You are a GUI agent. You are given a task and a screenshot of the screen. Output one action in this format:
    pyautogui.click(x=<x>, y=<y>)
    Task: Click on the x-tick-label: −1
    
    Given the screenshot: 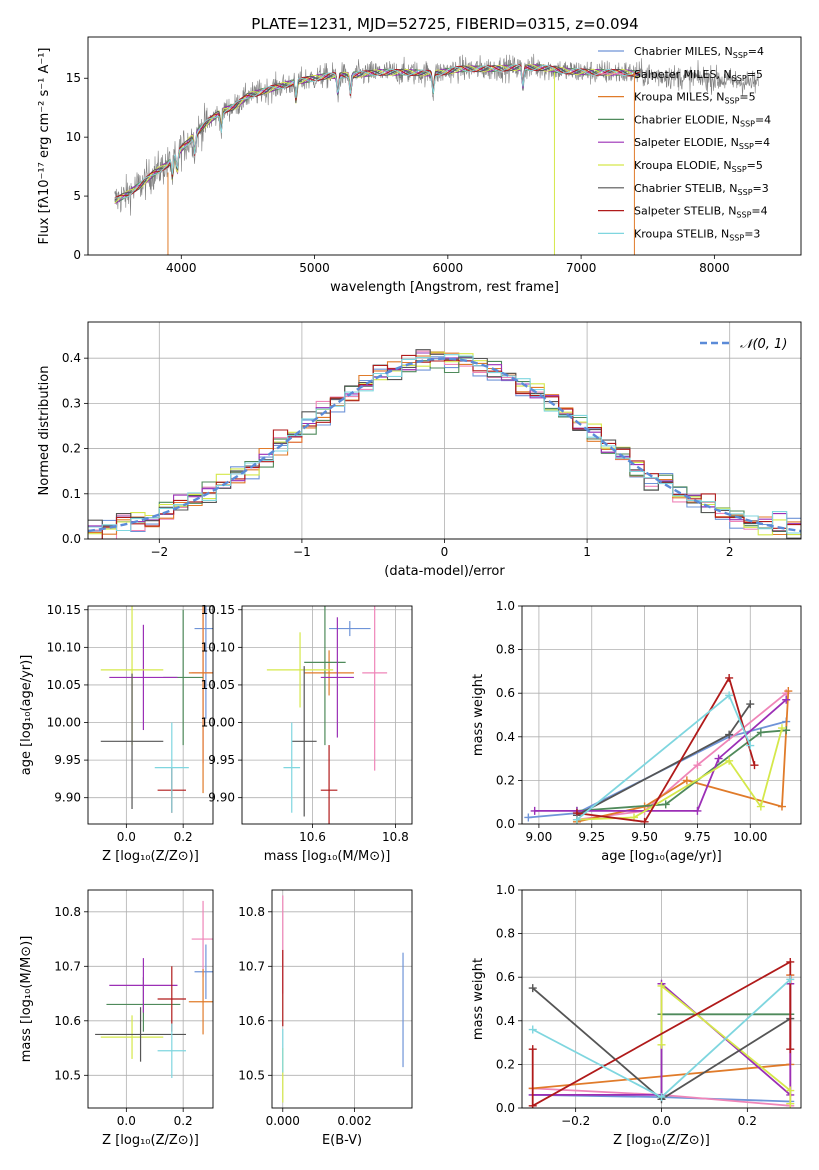 What is the action you would take?
    pyautogui.click(x=302, y=552)
    